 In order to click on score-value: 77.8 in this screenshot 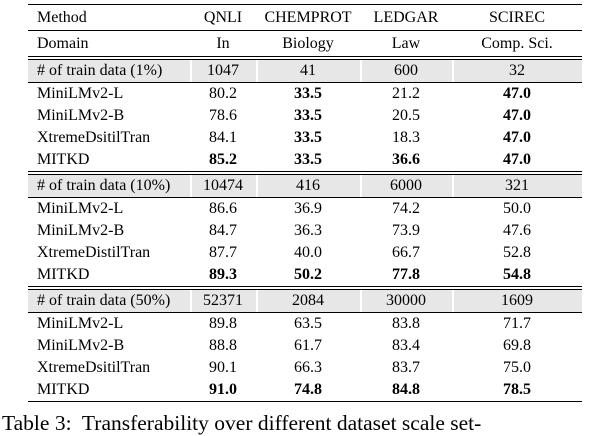, I will do `click(406, 277)`.